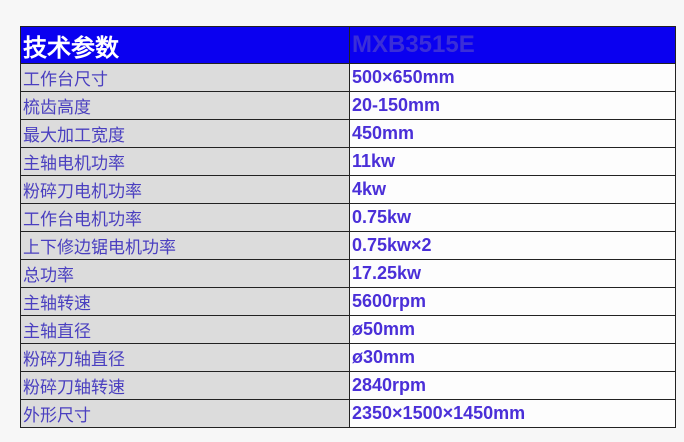  I want to click on spec-label: 上下修边锯电机功率, so click(185, 245).